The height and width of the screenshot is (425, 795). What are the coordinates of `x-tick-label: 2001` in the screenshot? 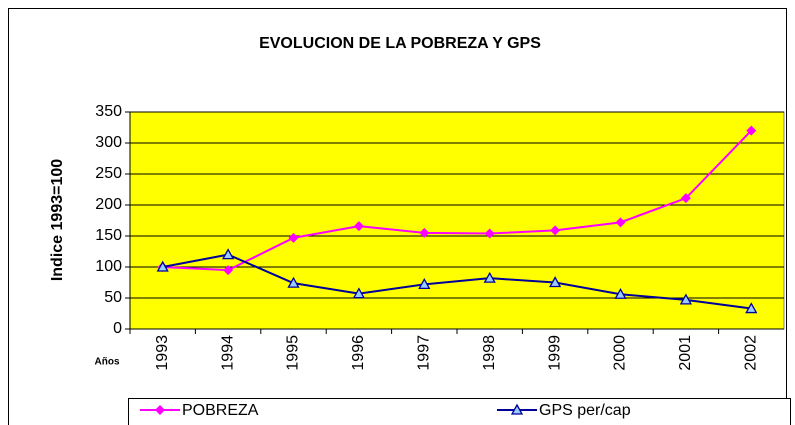 It's located at (685, 353).